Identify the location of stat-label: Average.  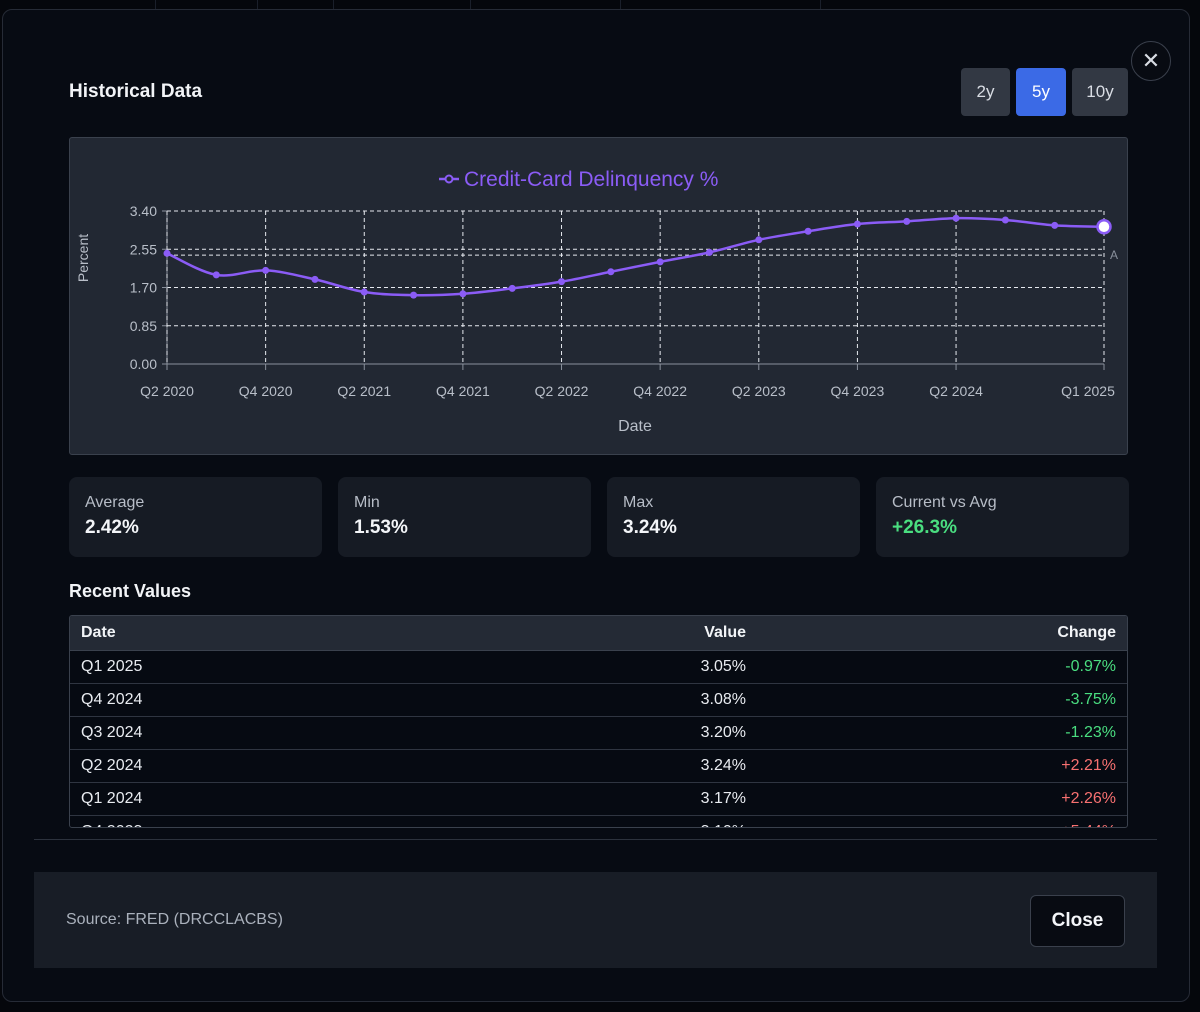
(115, 502).